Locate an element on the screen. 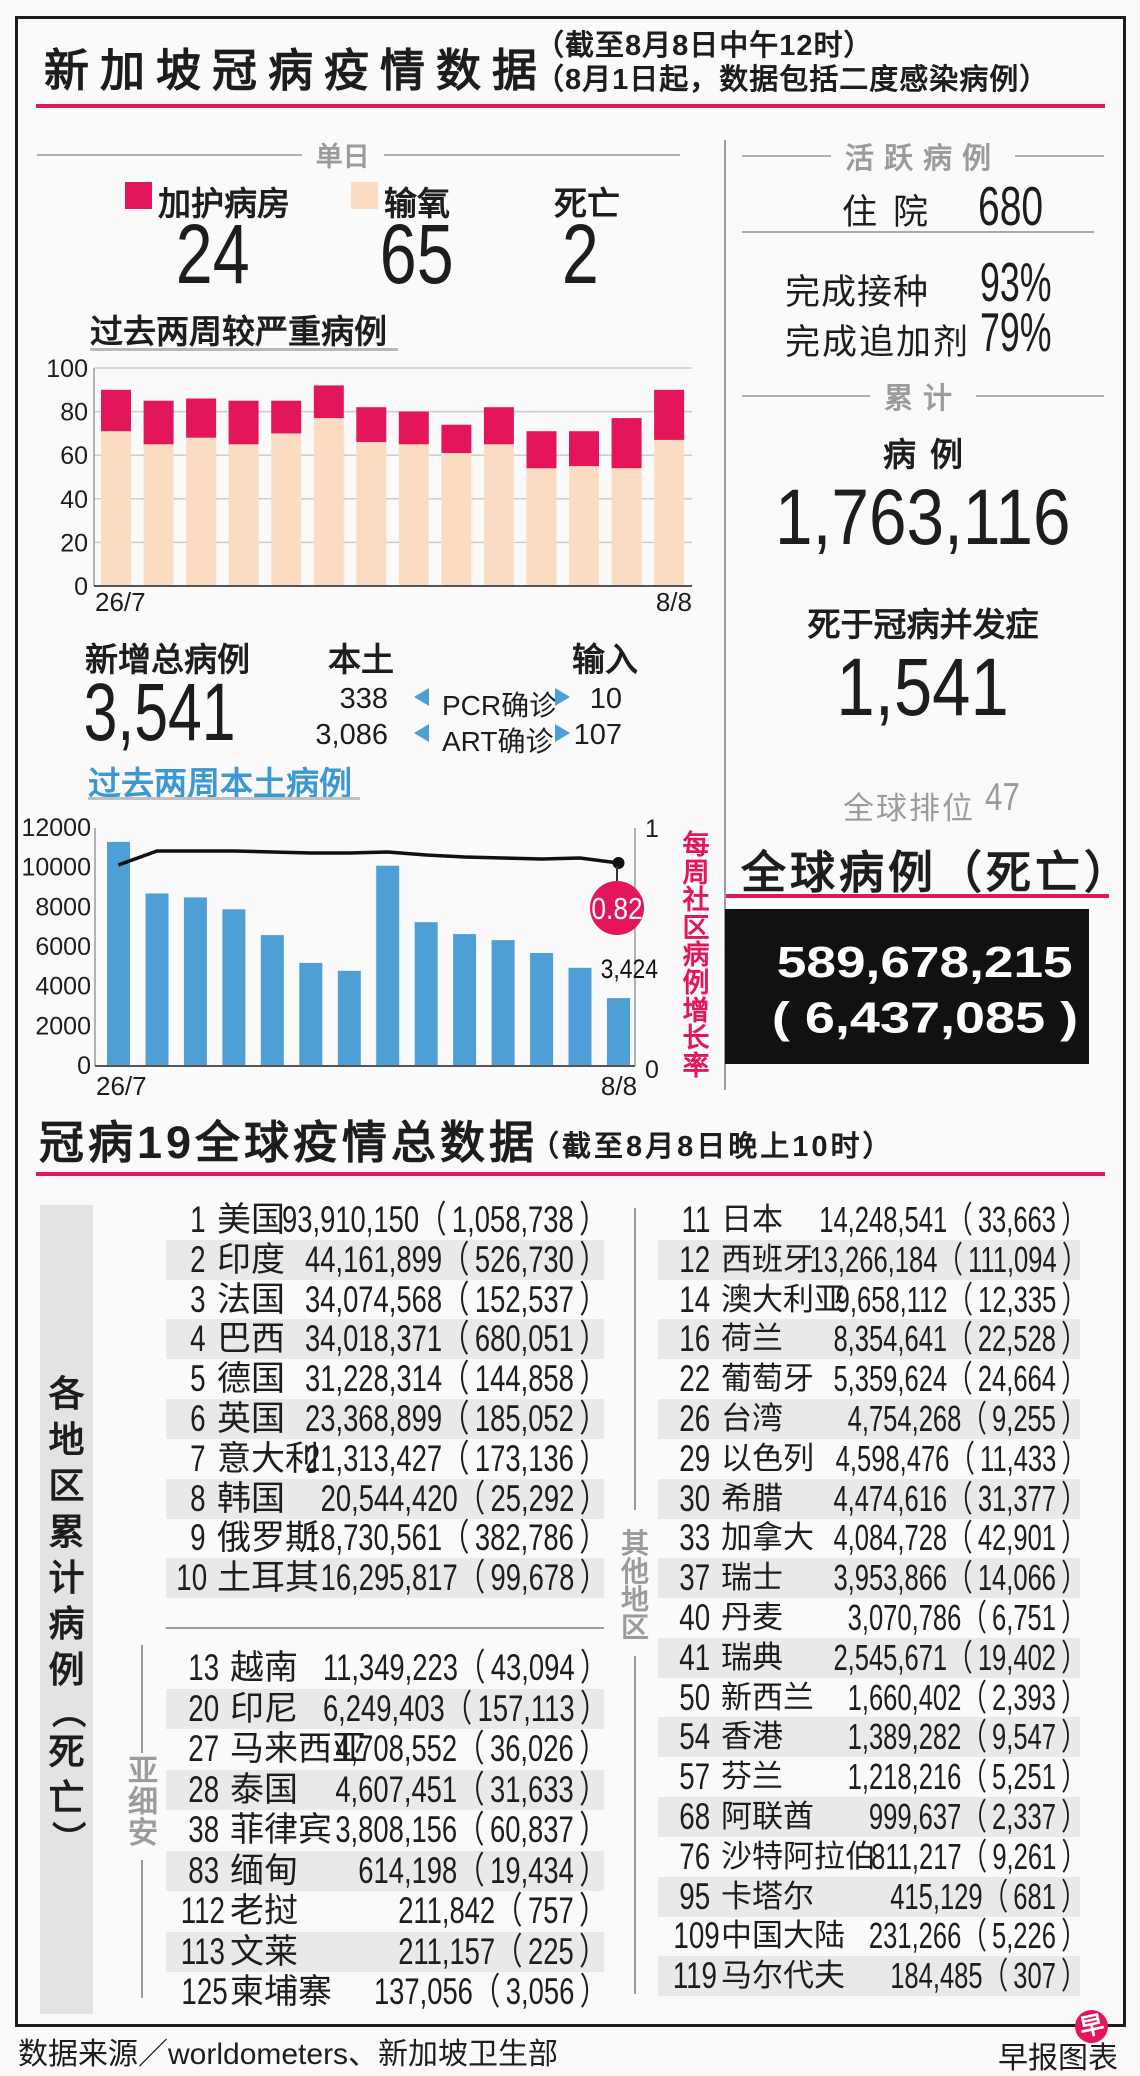 This screenshot has width=1140, height=2076. svg-text: 2000 is located at coordinates (63, 1026).